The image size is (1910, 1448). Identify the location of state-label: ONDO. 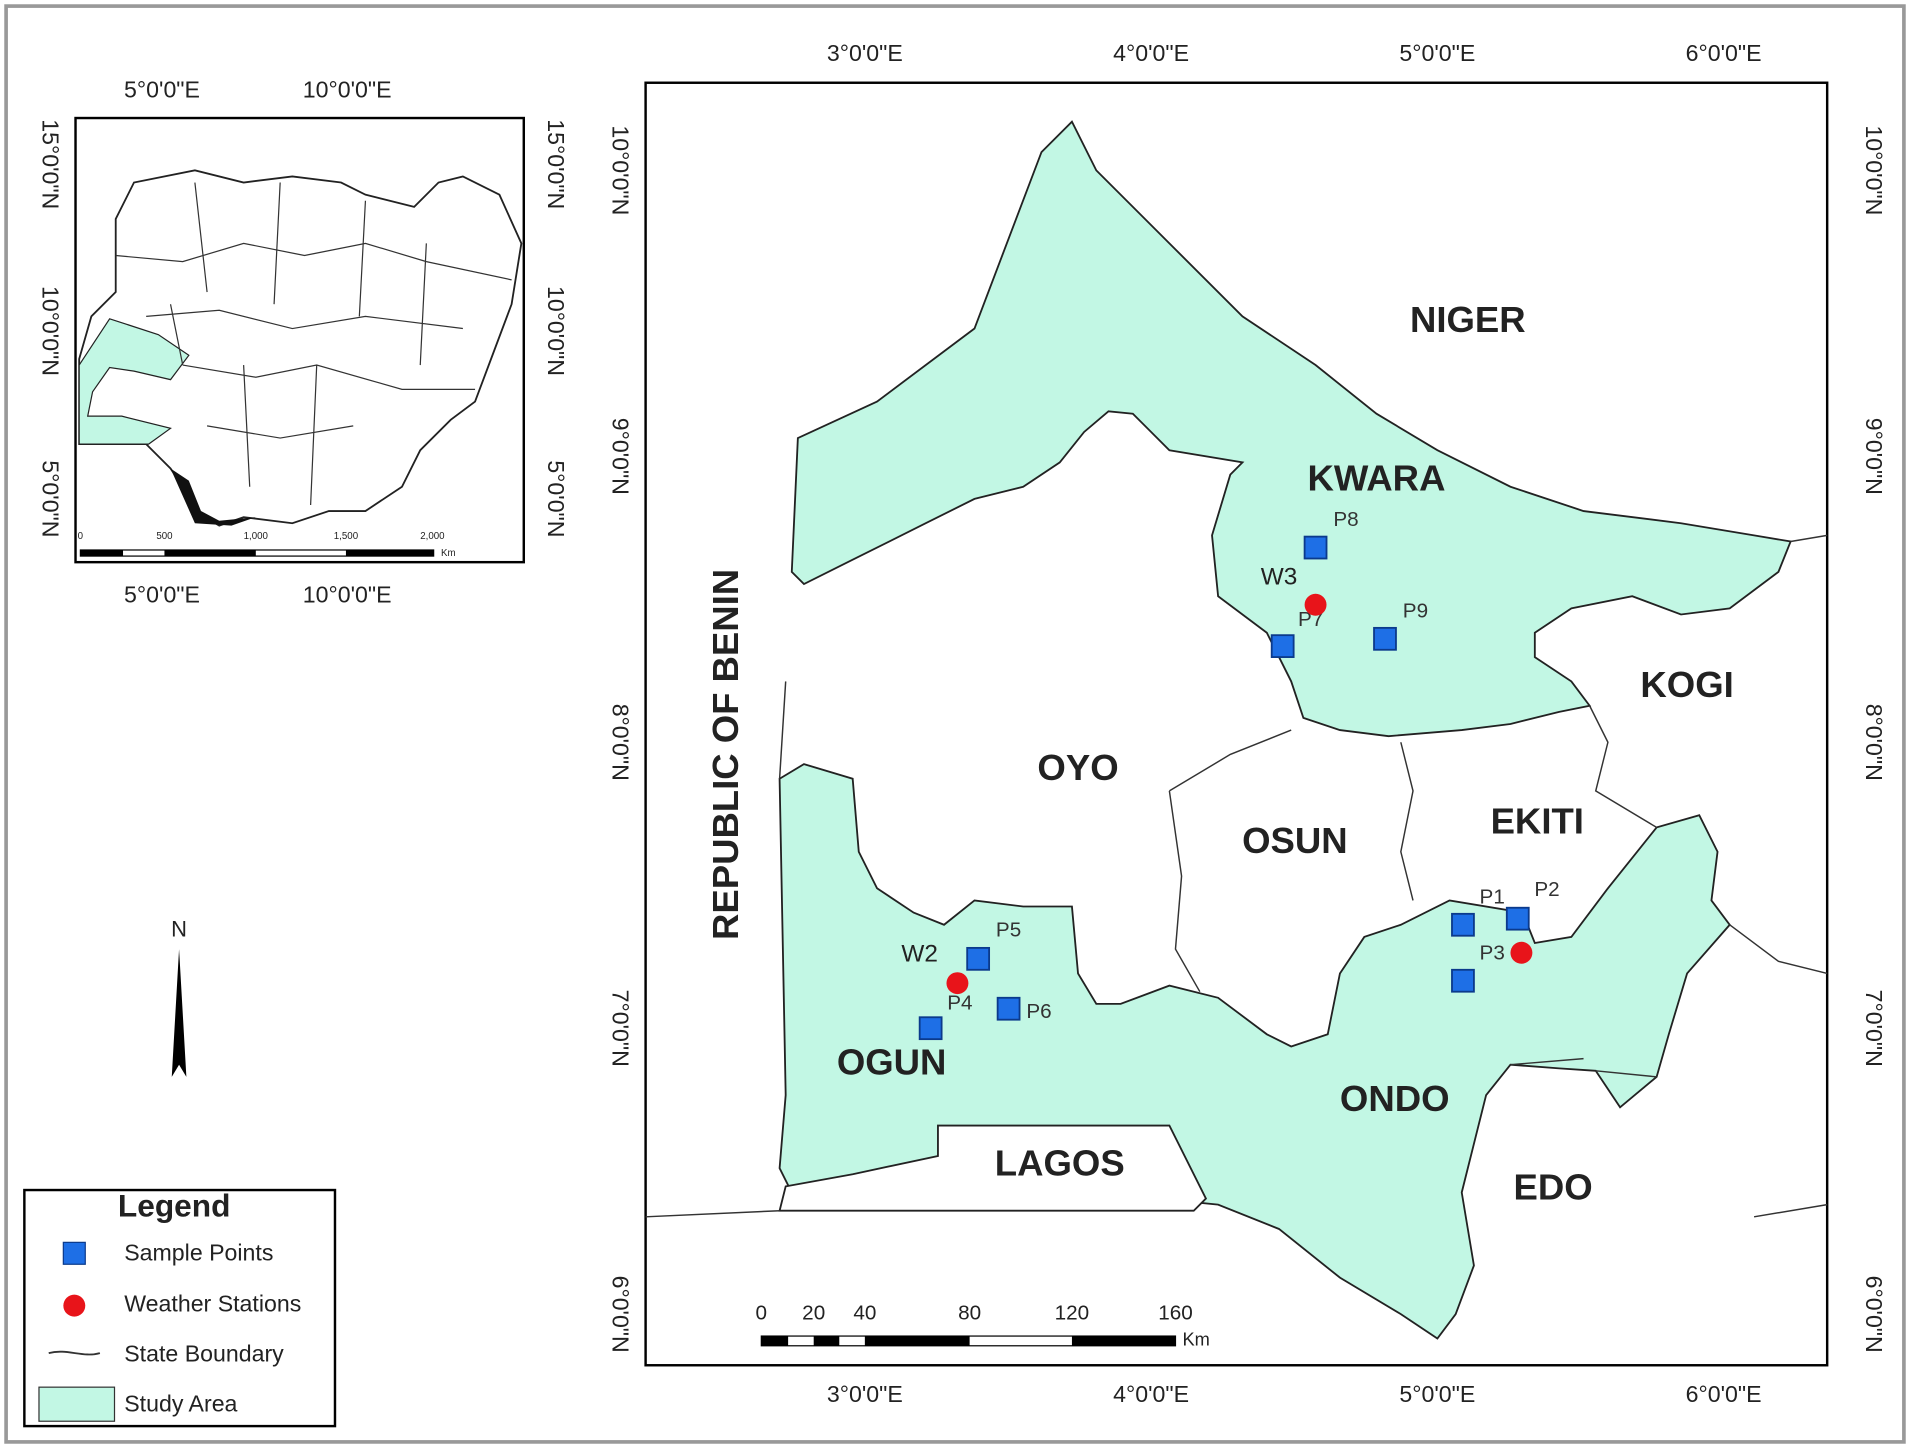
(1395, 1098).